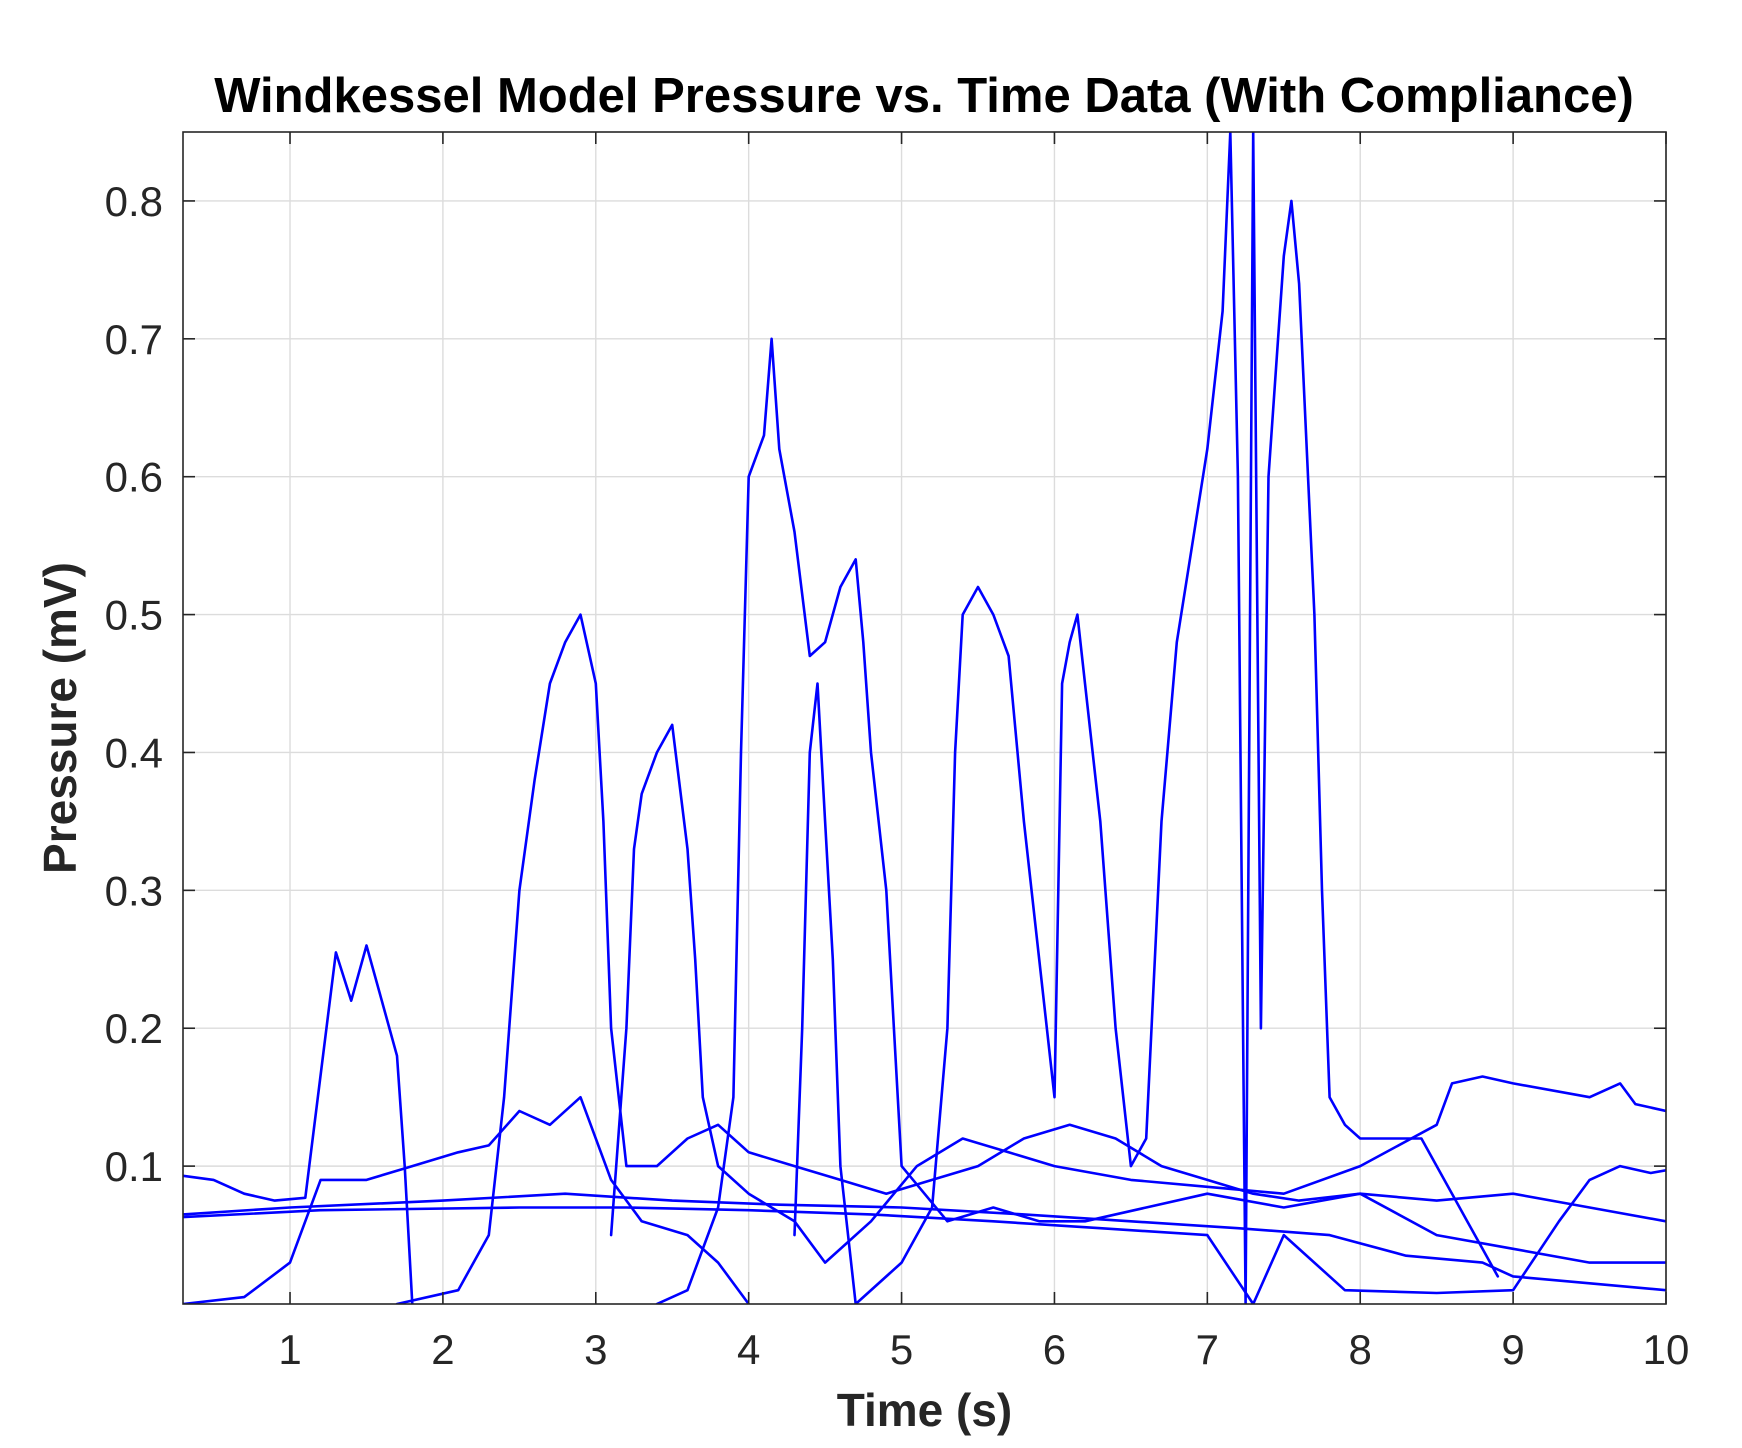 This screenshot has width=1742, height=1448. I want to click on y-tick-label: 0.2, so click(134, 1028).